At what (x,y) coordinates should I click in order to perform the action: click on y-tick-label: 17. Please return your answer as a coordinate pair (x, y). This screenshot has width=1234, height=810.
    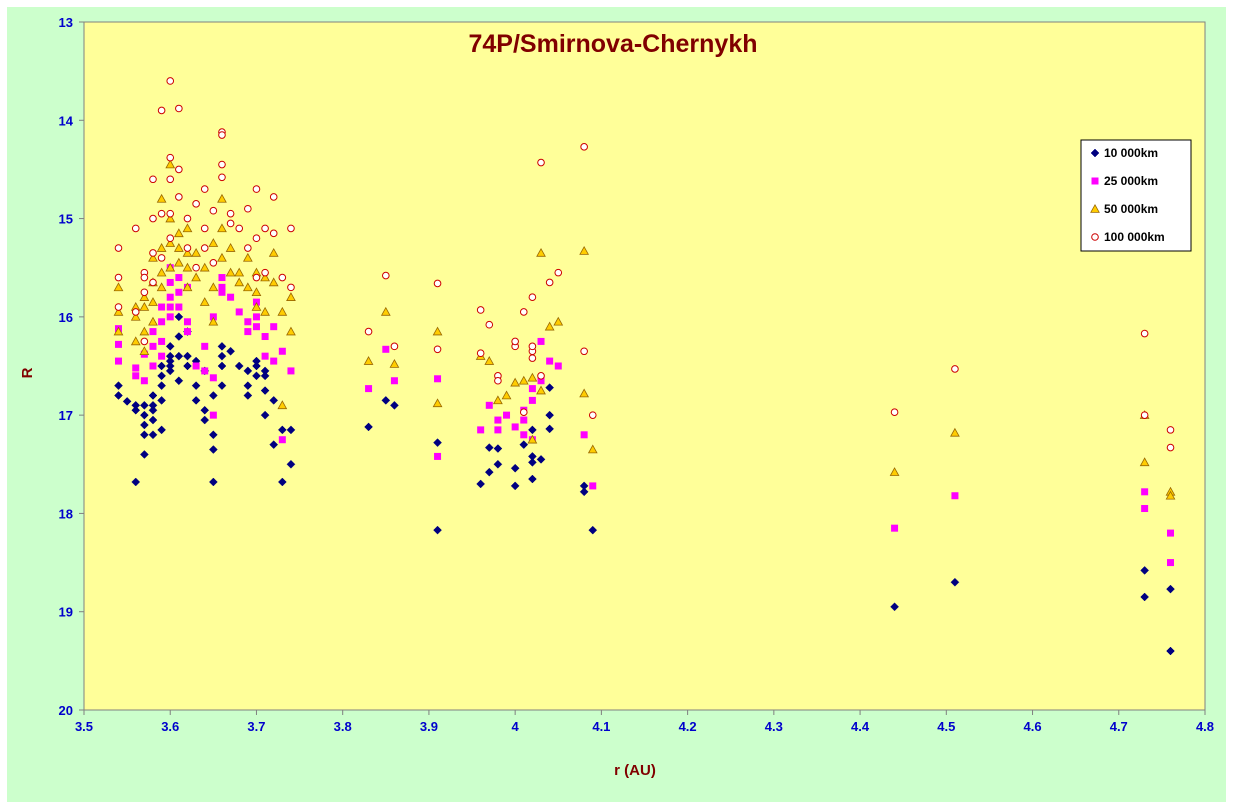
    Looking at the image, I should click on (66, 415).